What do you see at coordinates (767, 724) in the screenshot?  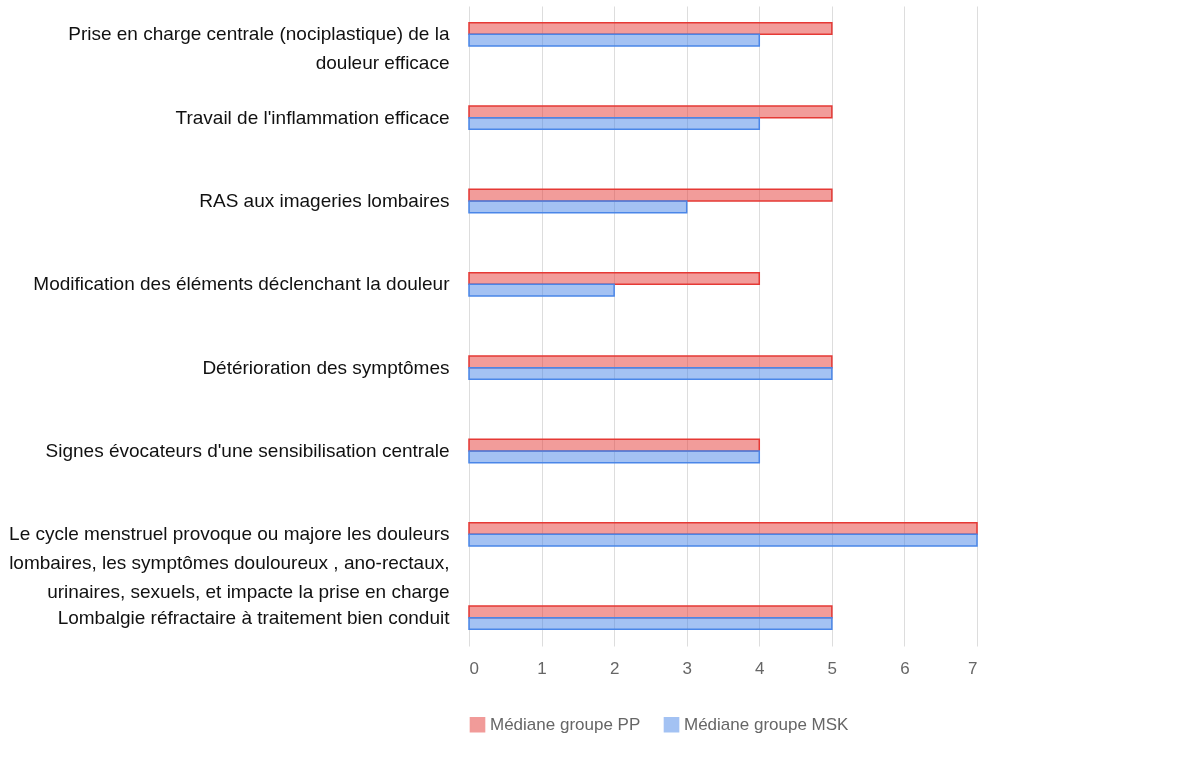 I see `legend-label: Médiane groupe MSK` at bounding box center [767, 724].